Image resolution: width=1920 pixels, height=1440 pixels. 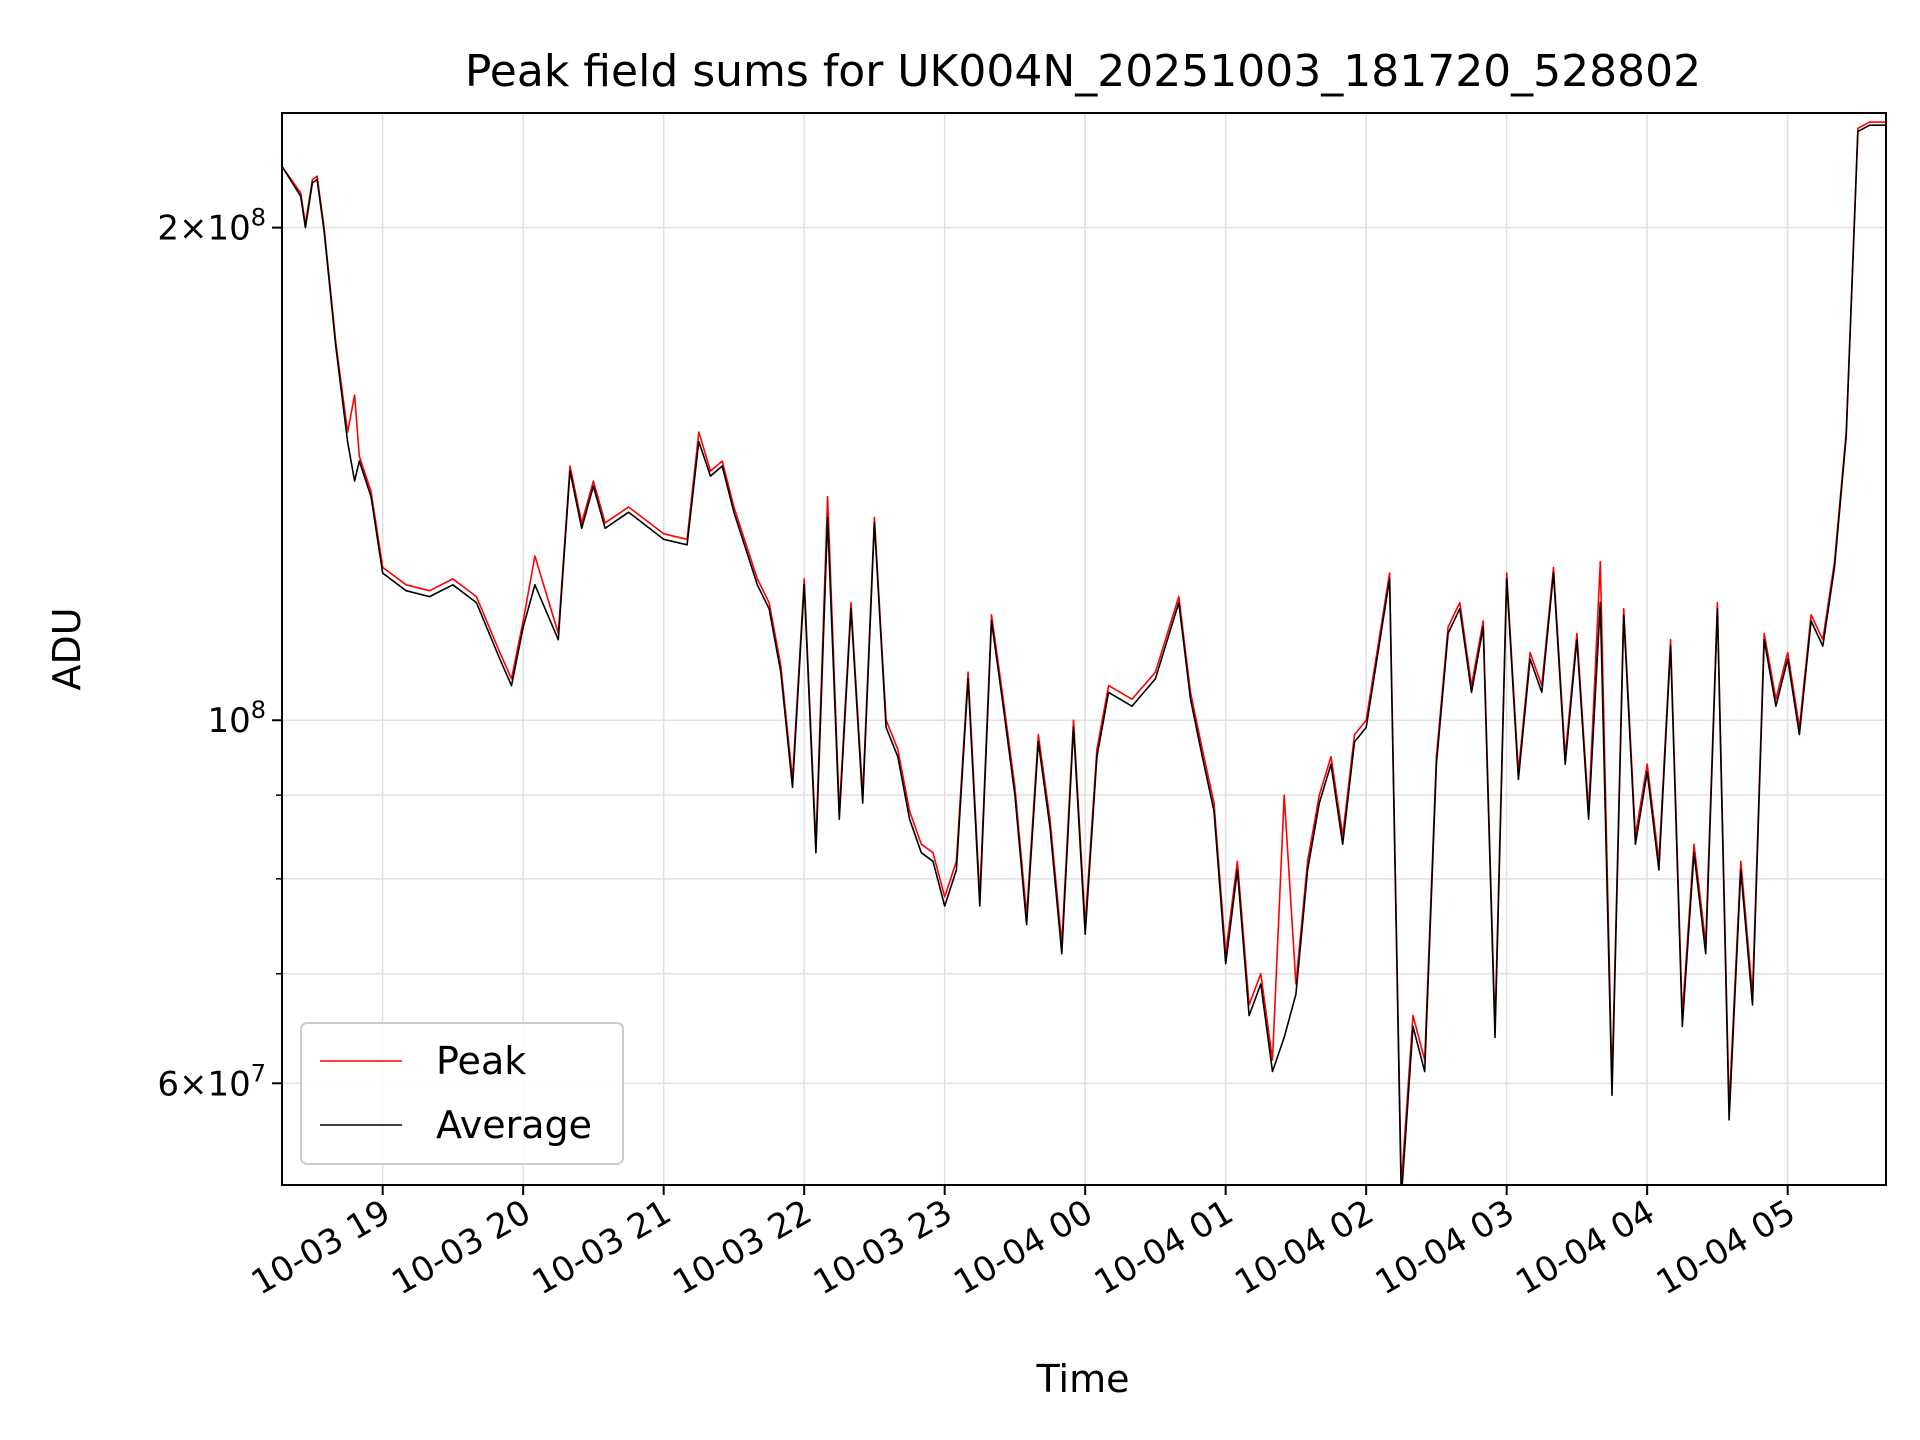 What do you see at coordinates (219, 654) in the screenshot?
I see `y-axis: 2×108 108 6×107` at bounding box center [219, 654].